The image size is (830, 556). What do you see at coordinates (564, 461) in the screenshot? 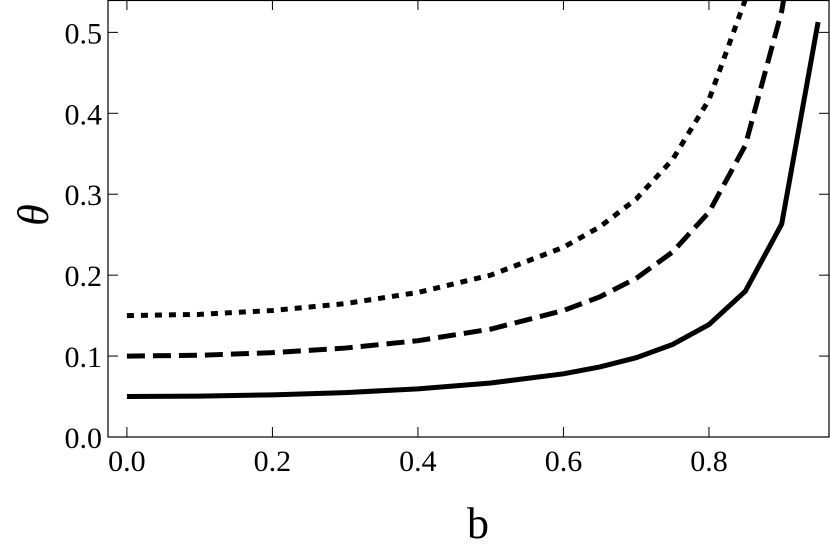
I see `x-tick-label: 0.6` at bounding box center [564, 461].